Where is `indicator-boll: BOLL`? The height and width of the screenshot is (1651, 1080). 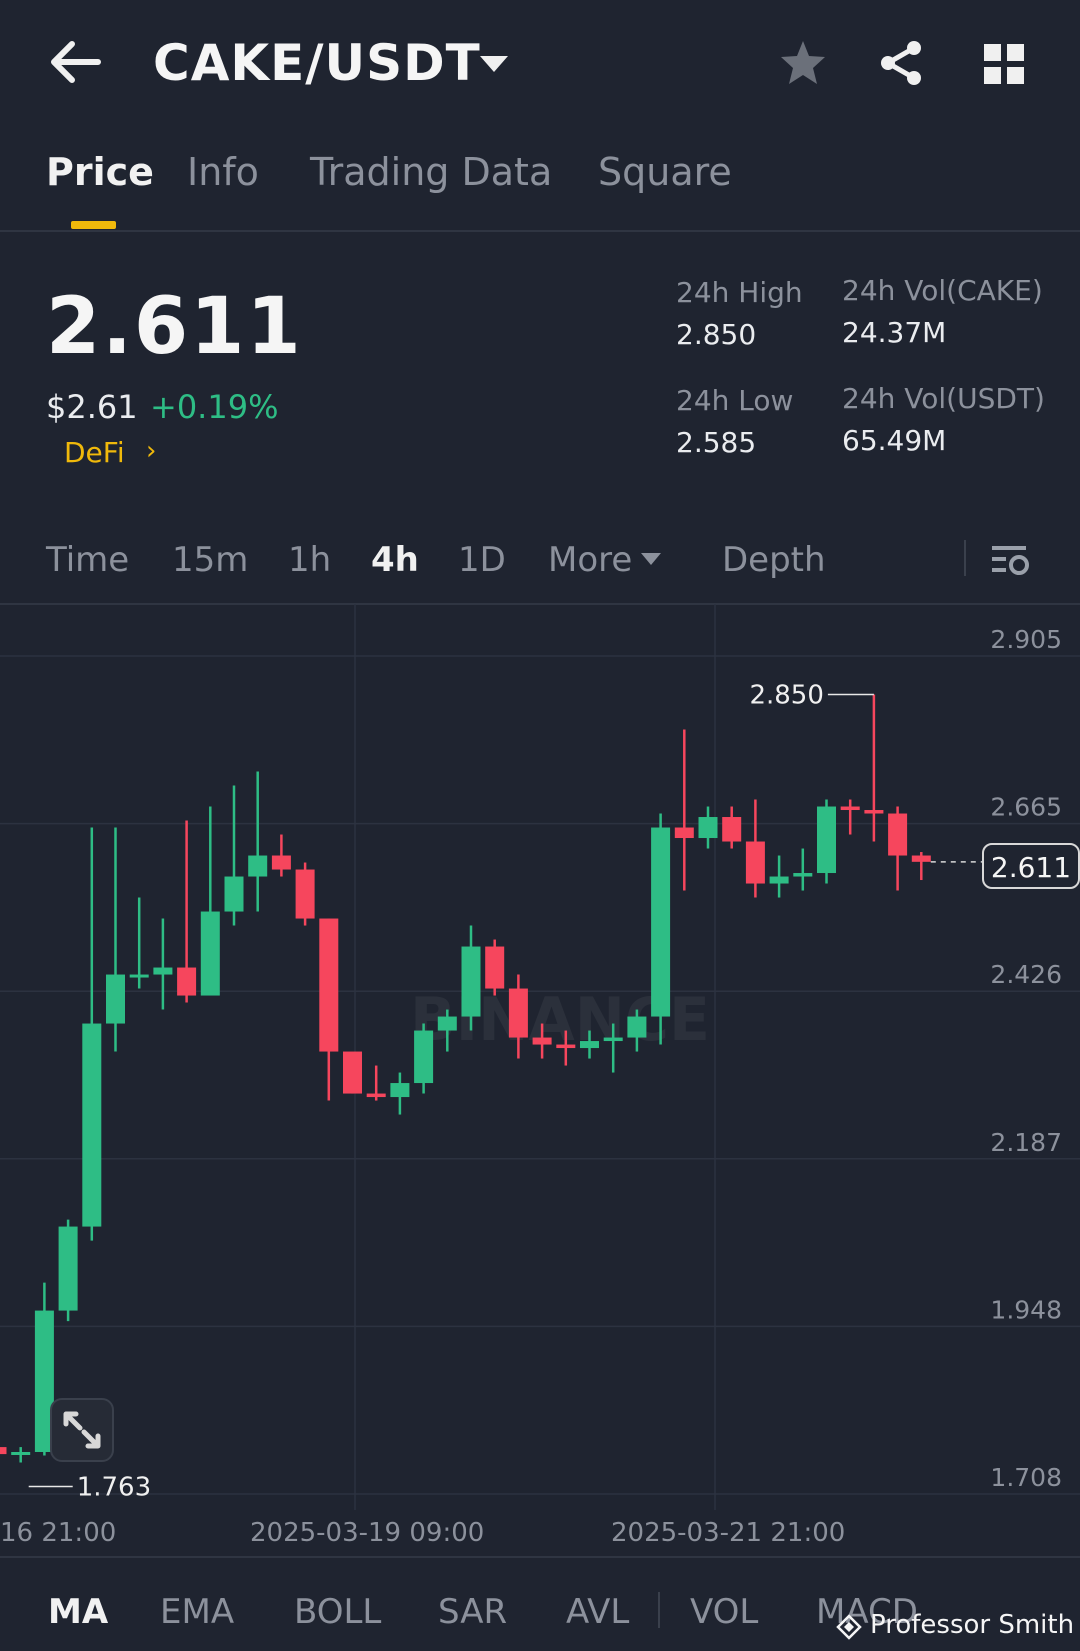 indicator-boll: BOLL is located at coordinates (338, 1612).